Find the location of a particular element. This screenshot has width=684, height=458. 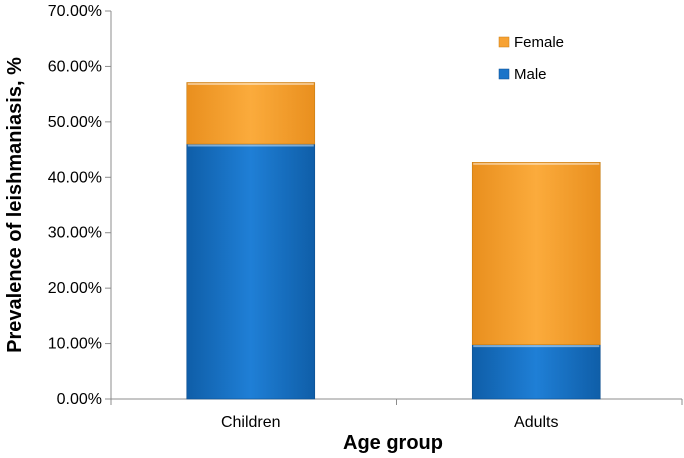

legend: Female Male is located at coordinates (531, 58).